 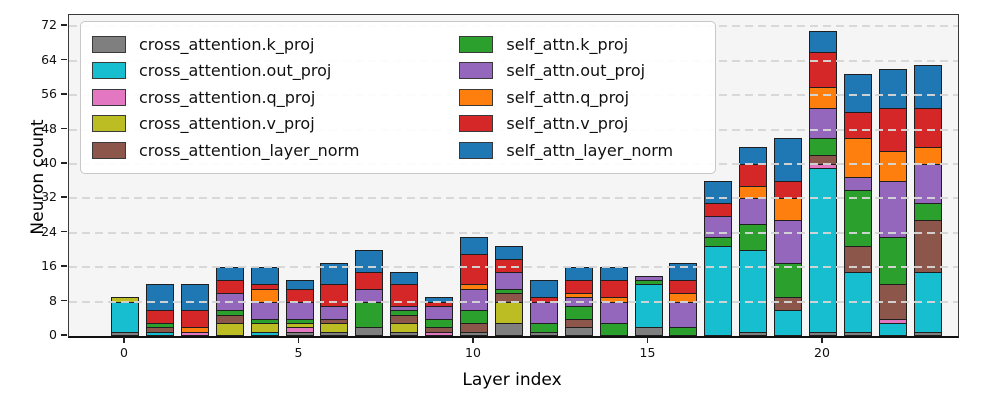 I want to click on y-tick-label: 0, so click(x=53, y=334).